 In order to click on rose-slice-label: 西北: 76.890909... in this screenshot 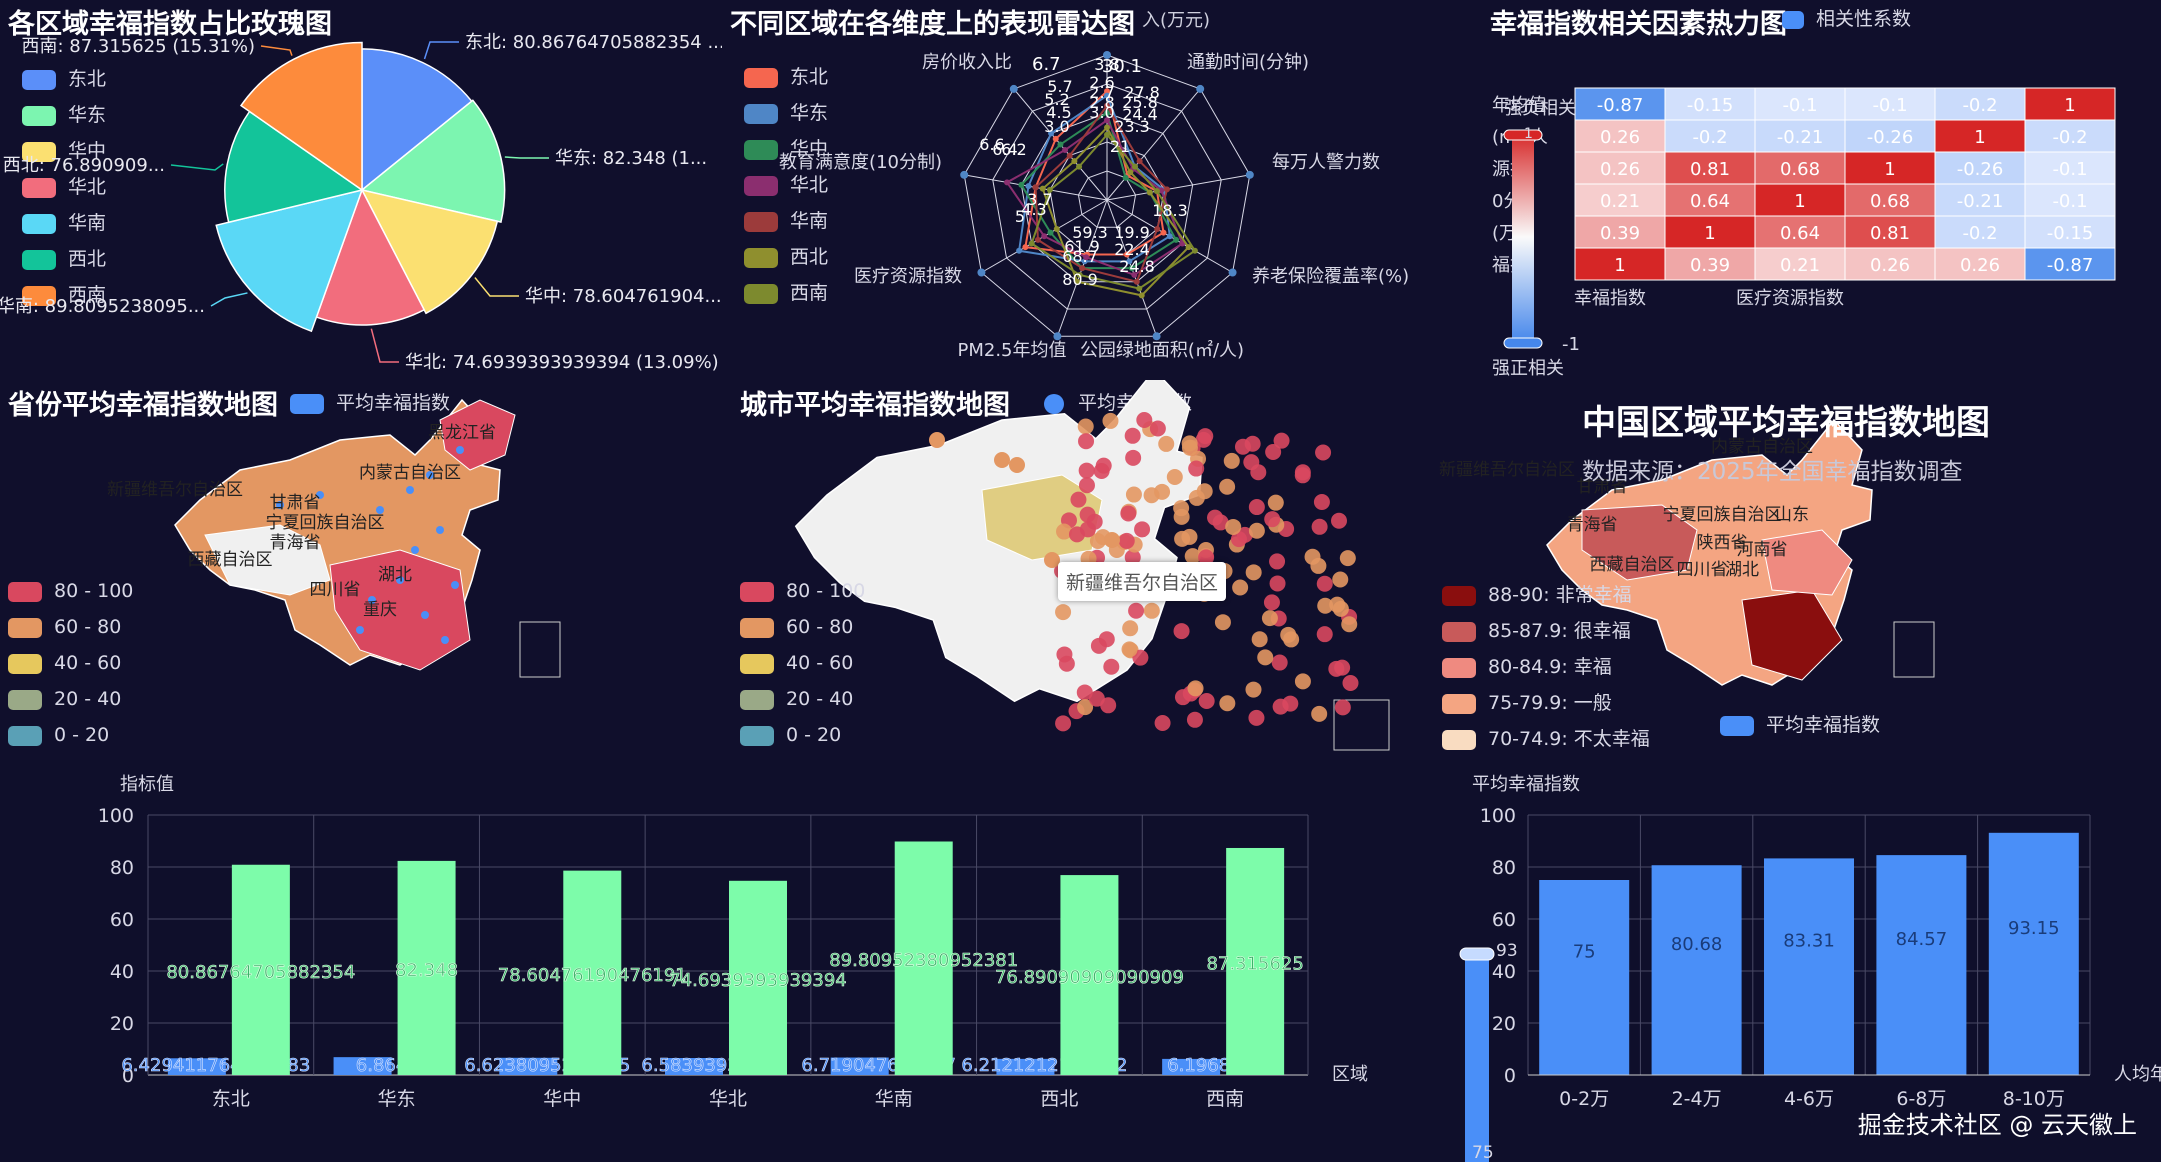, I will do `click(84, 165)`.